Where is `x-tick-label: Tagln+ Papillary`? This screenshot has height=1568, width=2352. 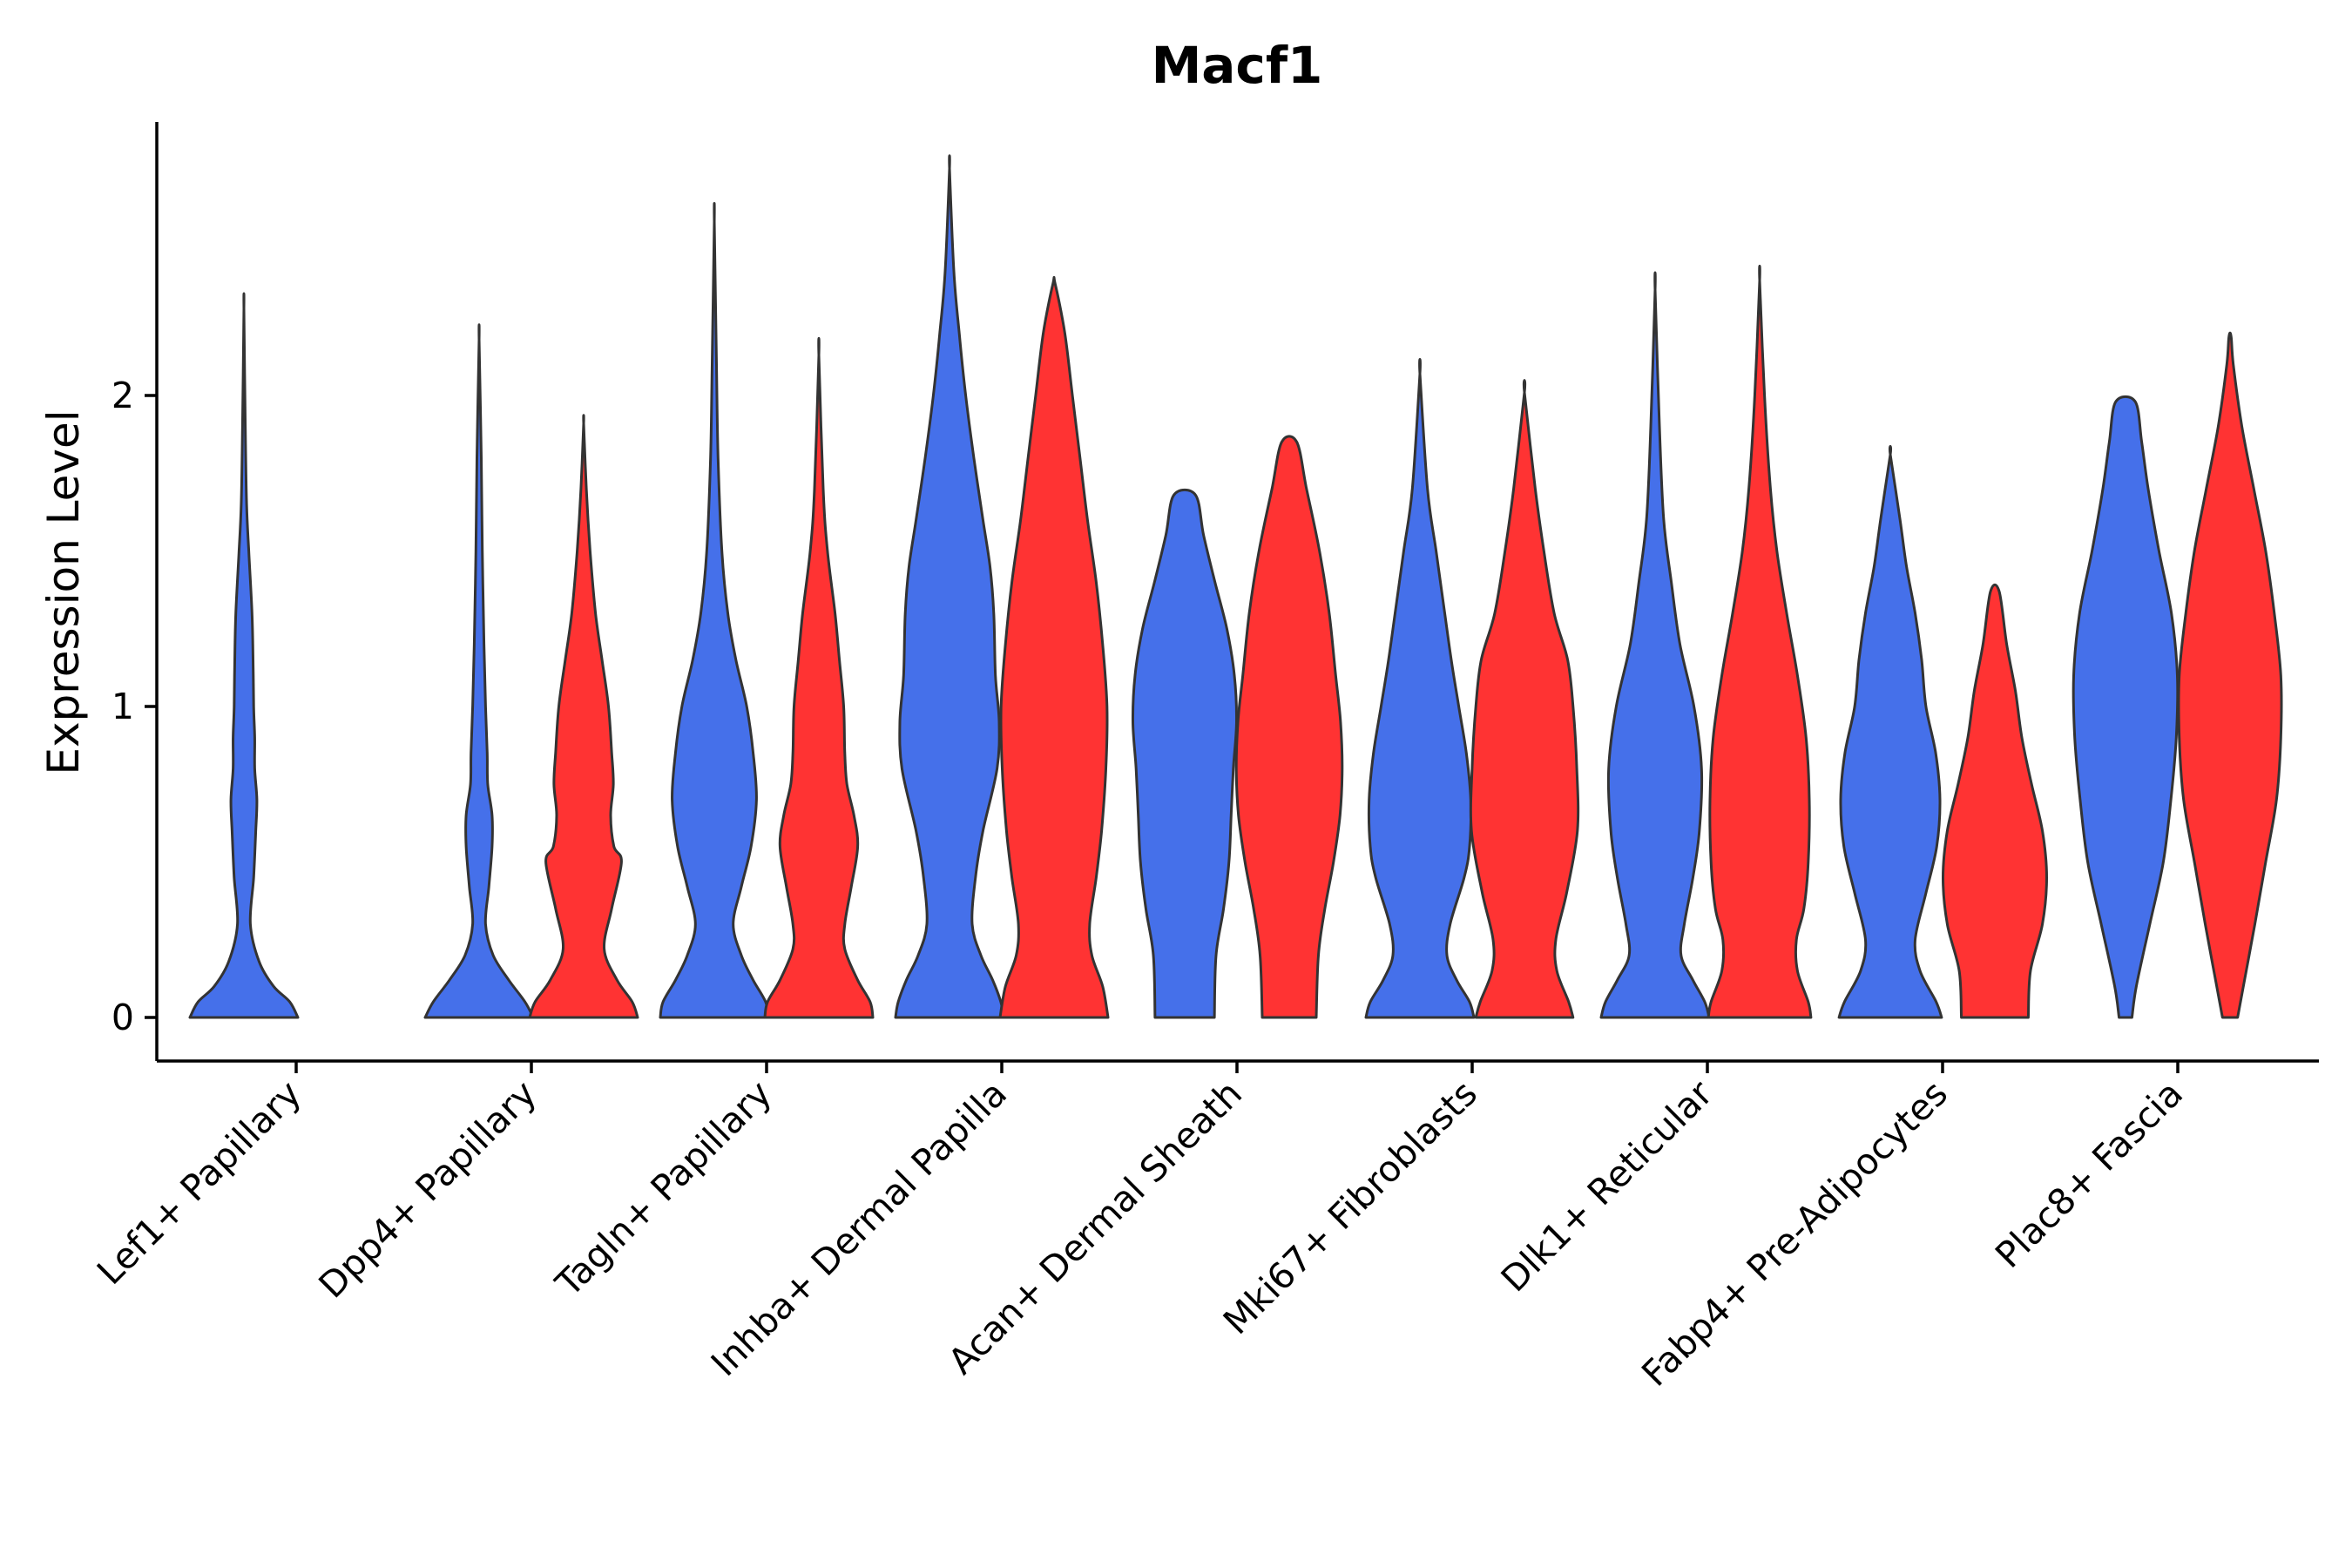 x-tick-label: Tagln+ Papillary is located at coordinates (663, 1188).